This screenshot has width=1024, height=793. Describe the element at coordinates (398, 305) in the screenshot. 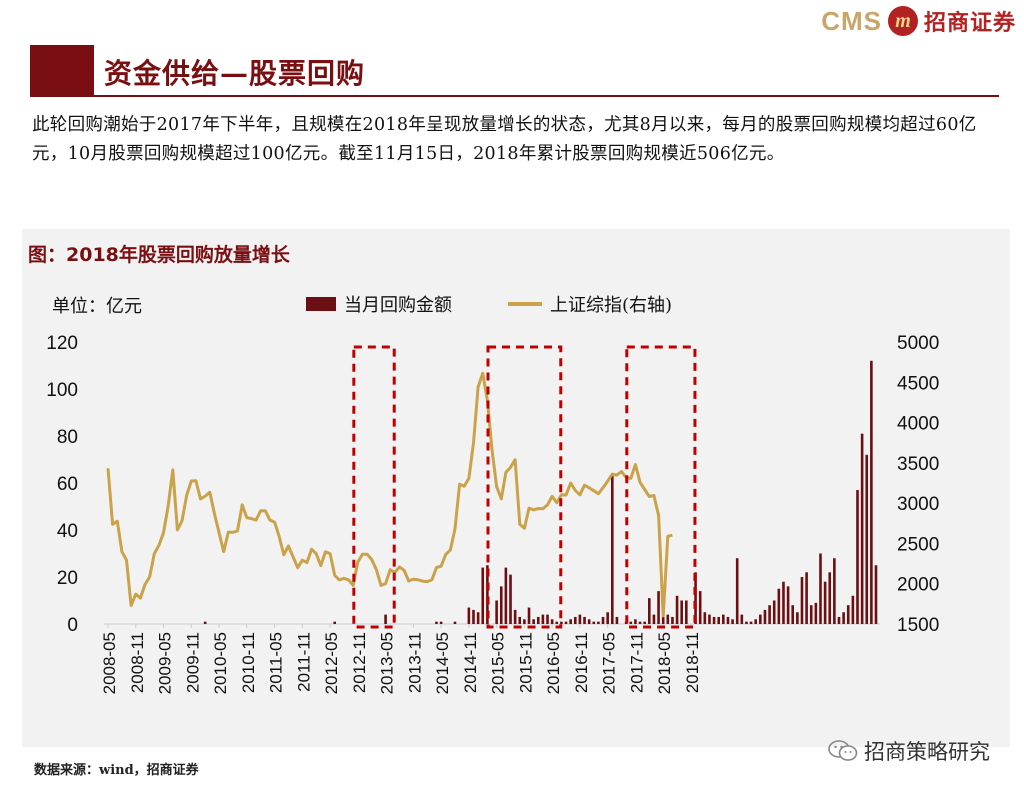

I see `legend-bar-label: 当月回购金额` at that location.